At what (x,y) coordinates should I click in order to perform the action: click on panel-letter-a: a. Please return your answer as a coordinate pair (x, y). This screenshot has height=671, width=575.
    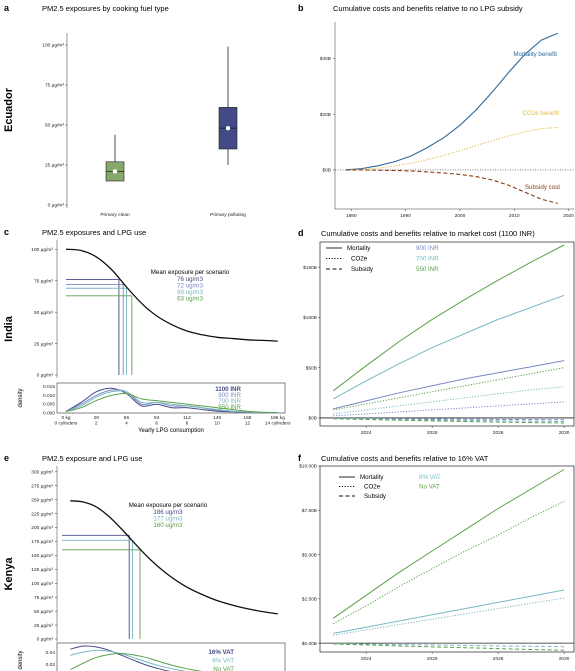
    Looking at the image, I should click on (7, 8).